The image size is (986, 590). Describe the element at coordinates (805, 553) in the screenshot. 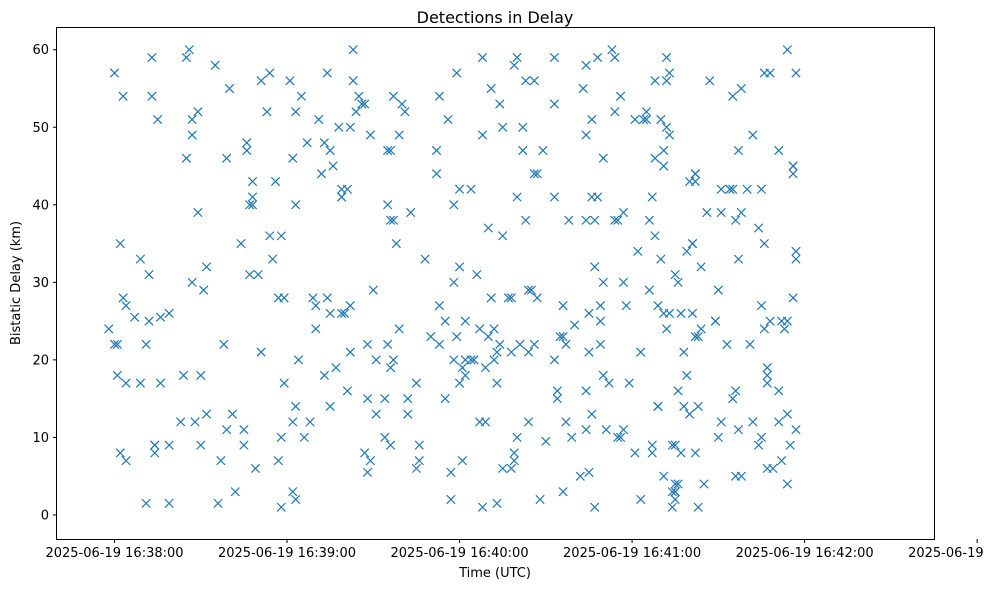

I see `x-tick-label: 2025-06-19 16:42:00` at that location.